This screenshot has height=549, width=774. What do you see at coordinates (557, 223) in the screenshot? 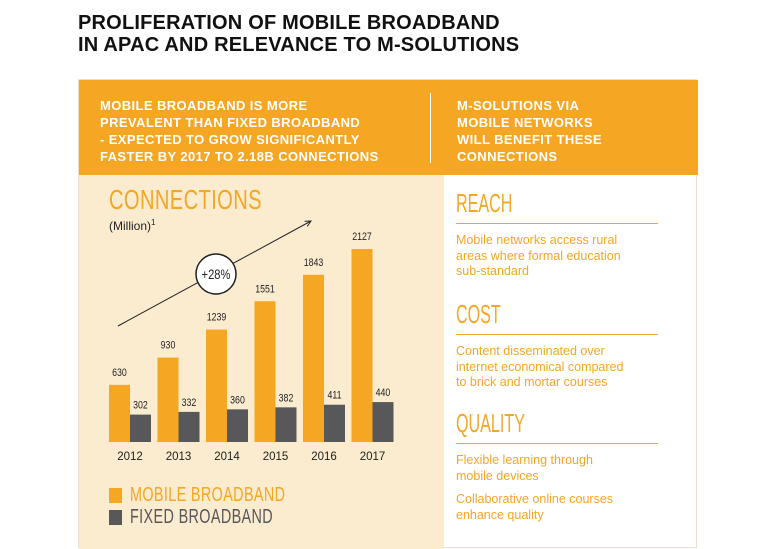
I see `section-rule-reach` at bounding box center [557, 223].